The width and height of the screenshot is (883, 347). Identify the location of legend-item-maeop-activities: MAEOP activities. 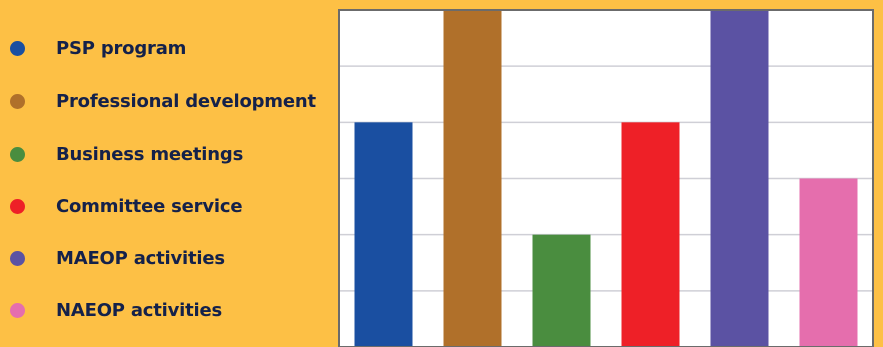
(117, 258).